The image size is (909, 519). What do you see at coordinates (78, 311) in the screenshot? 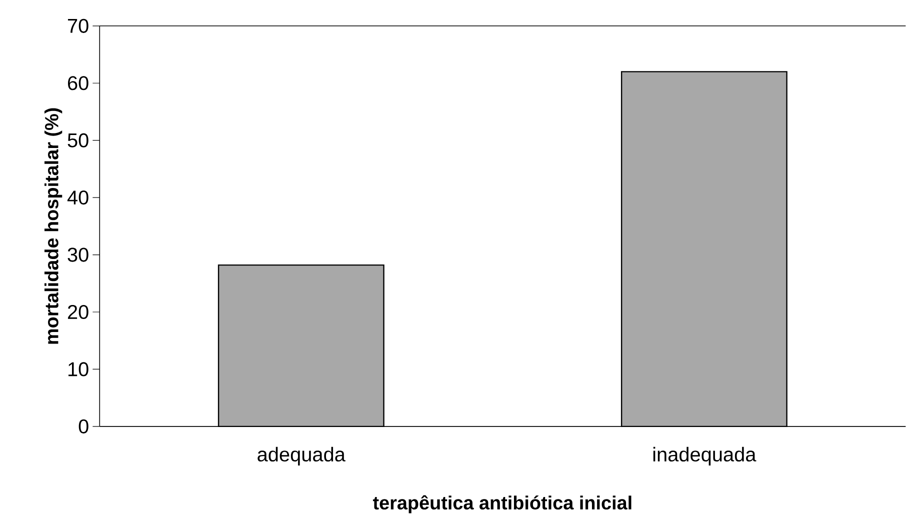
I see `y-tick-label: 20` at bounding box center [78, 311].